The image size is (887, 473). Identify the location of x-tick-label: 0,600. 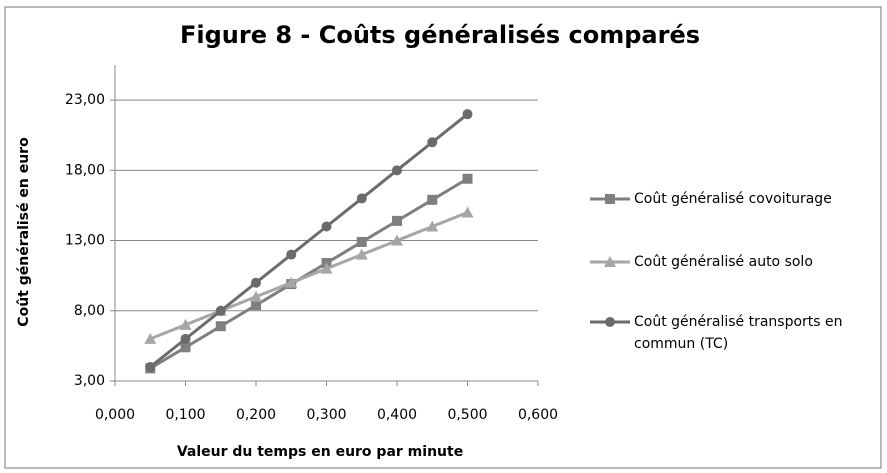
(538, 415).